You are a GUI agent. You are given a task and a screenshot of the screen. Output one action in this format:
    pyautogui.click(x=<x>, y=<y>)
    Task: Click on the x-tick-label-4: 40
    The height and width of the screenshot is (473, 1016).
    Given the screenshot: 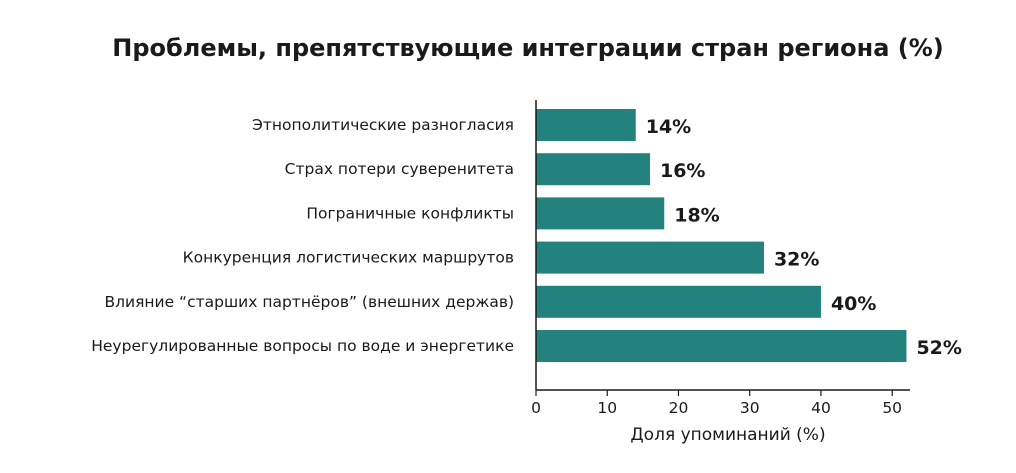 What is the action you would take?
    pyautogui.click(x=821, y=408)
    